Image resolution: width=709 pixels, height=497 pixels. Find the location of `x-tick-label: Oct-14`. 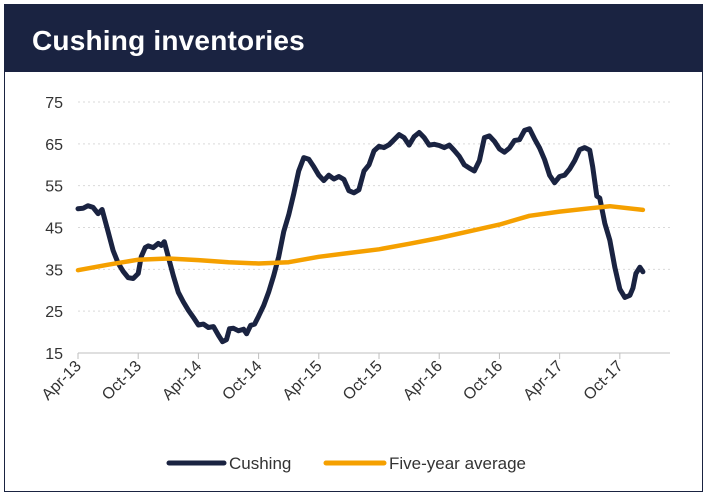

x-tick-label: Oct-14 is located at coordinates (242, 381).